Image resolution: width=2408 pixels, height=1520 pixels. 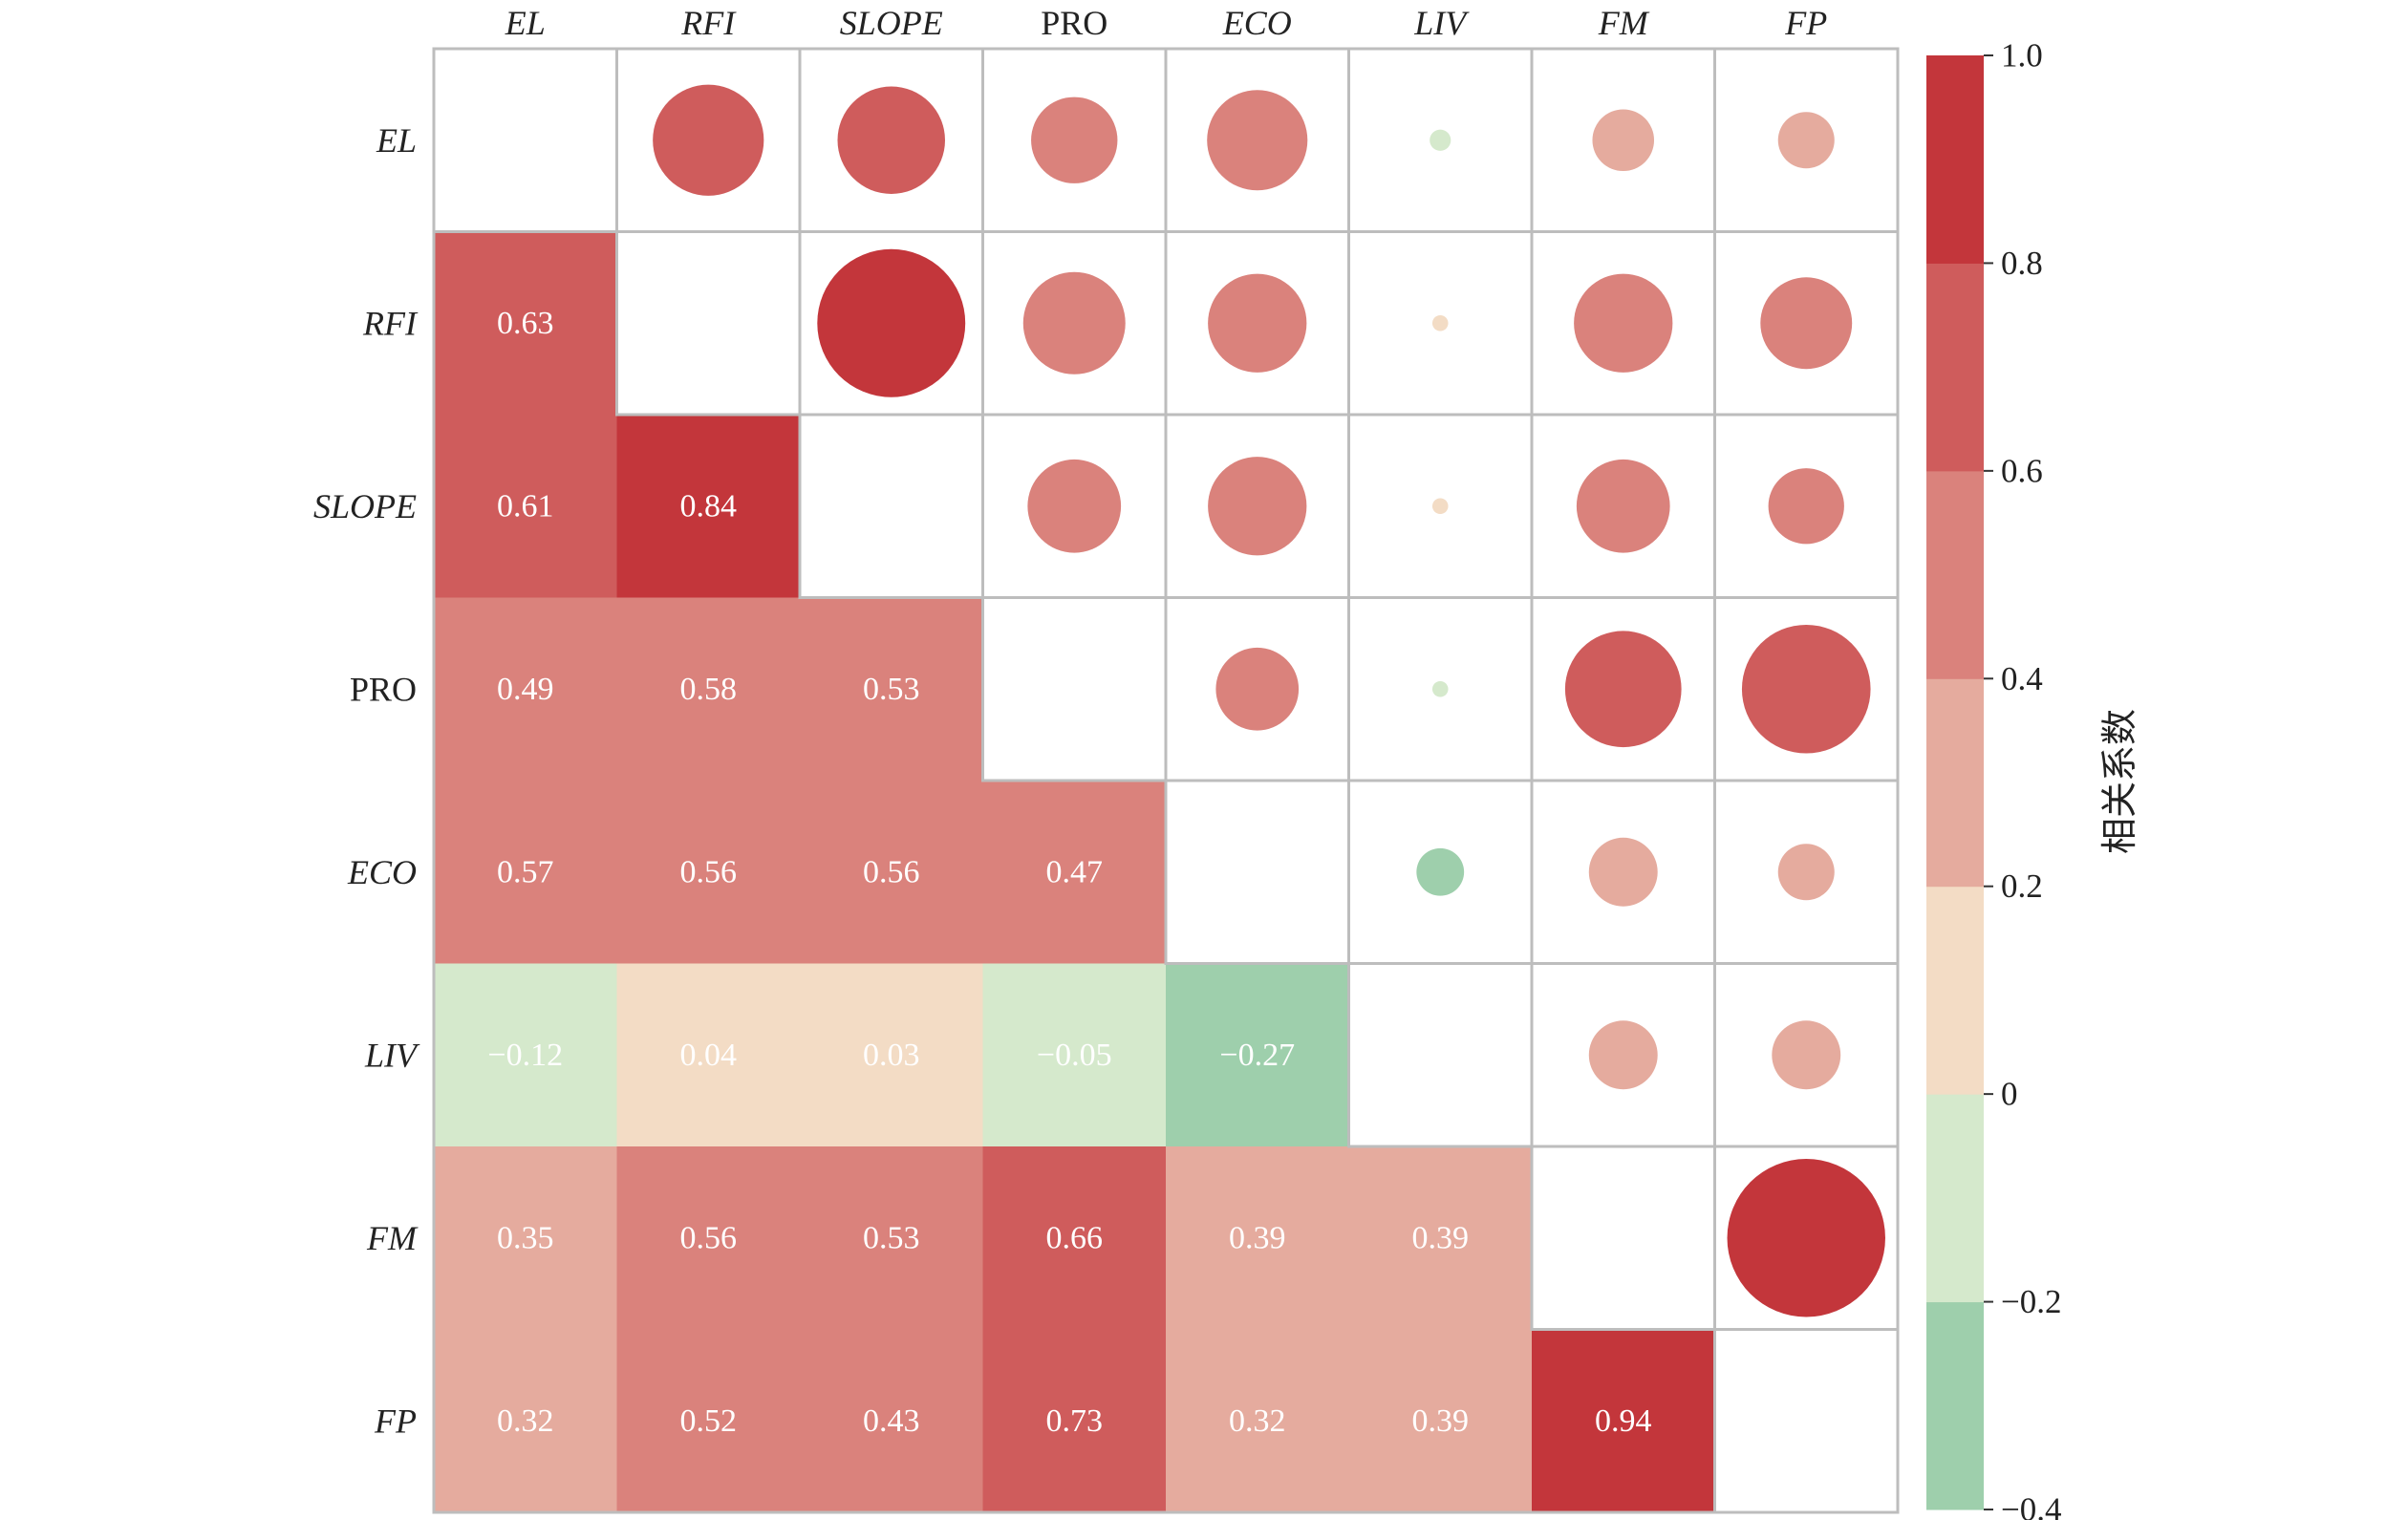 I want to click on row-label: FP, so click(x=396, y=1421).